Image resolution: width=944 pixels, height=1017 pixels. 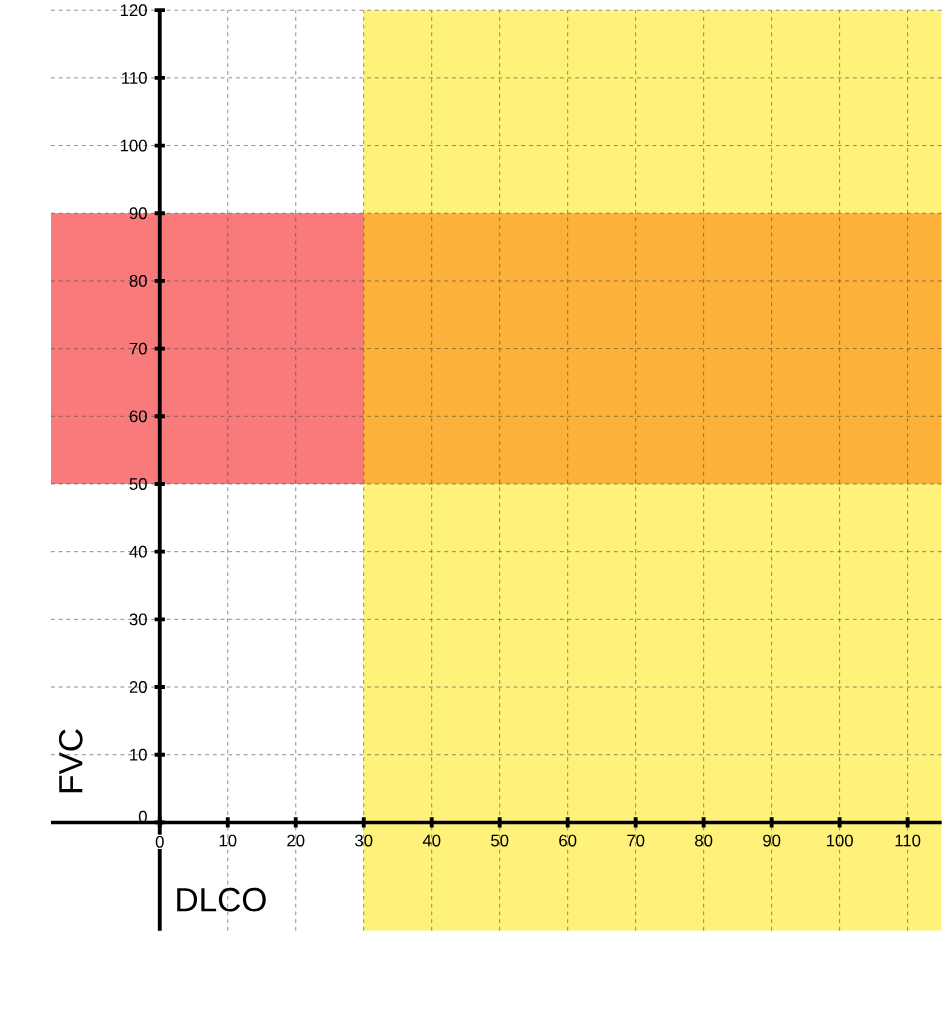 What do you see at coordinates (228, 840) in the screenshot?
I see `x-tick-label: 10` at bounding box center [228, 840].